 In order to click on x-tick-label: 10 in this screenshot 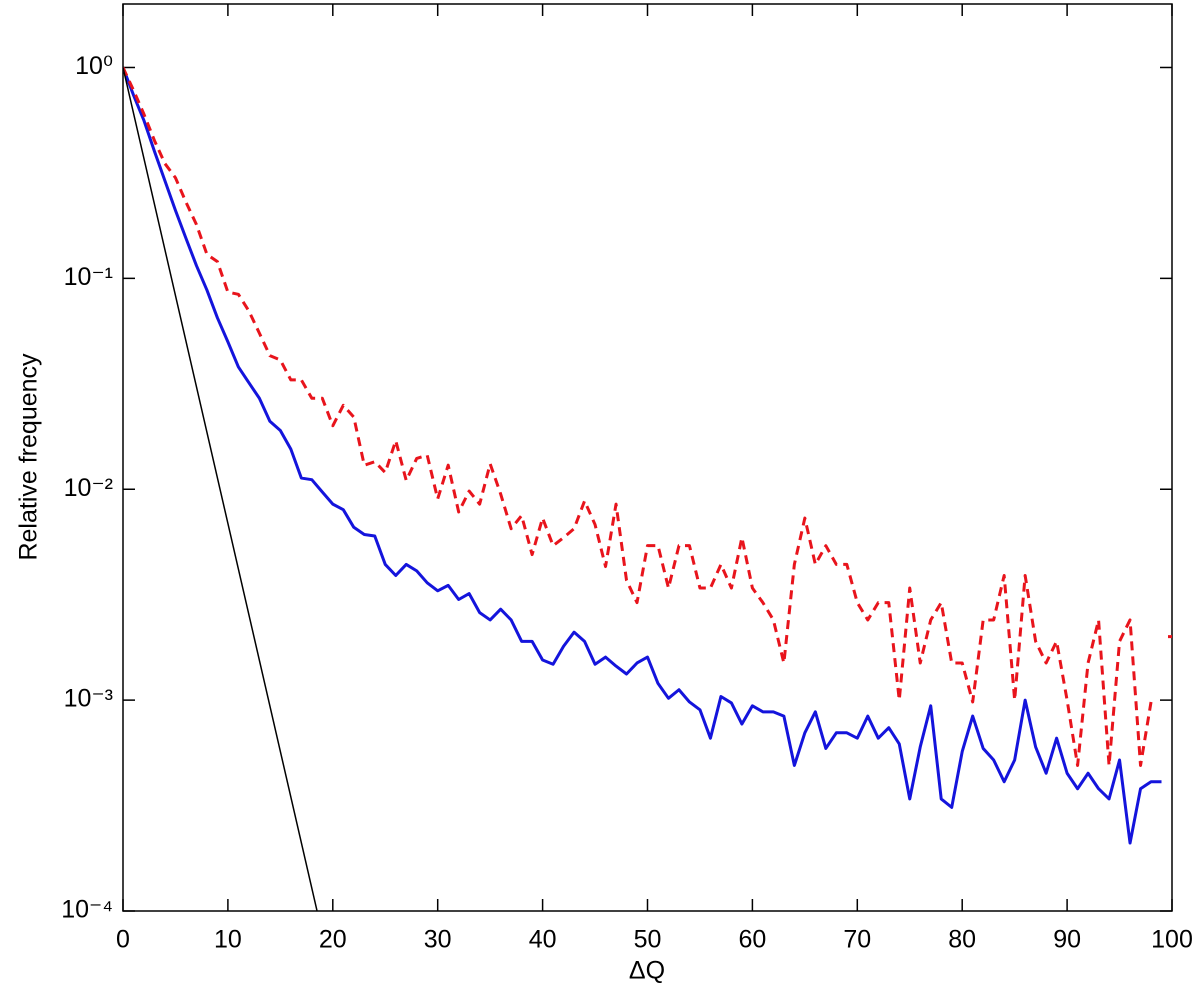, I will do `click(228, 940)`.